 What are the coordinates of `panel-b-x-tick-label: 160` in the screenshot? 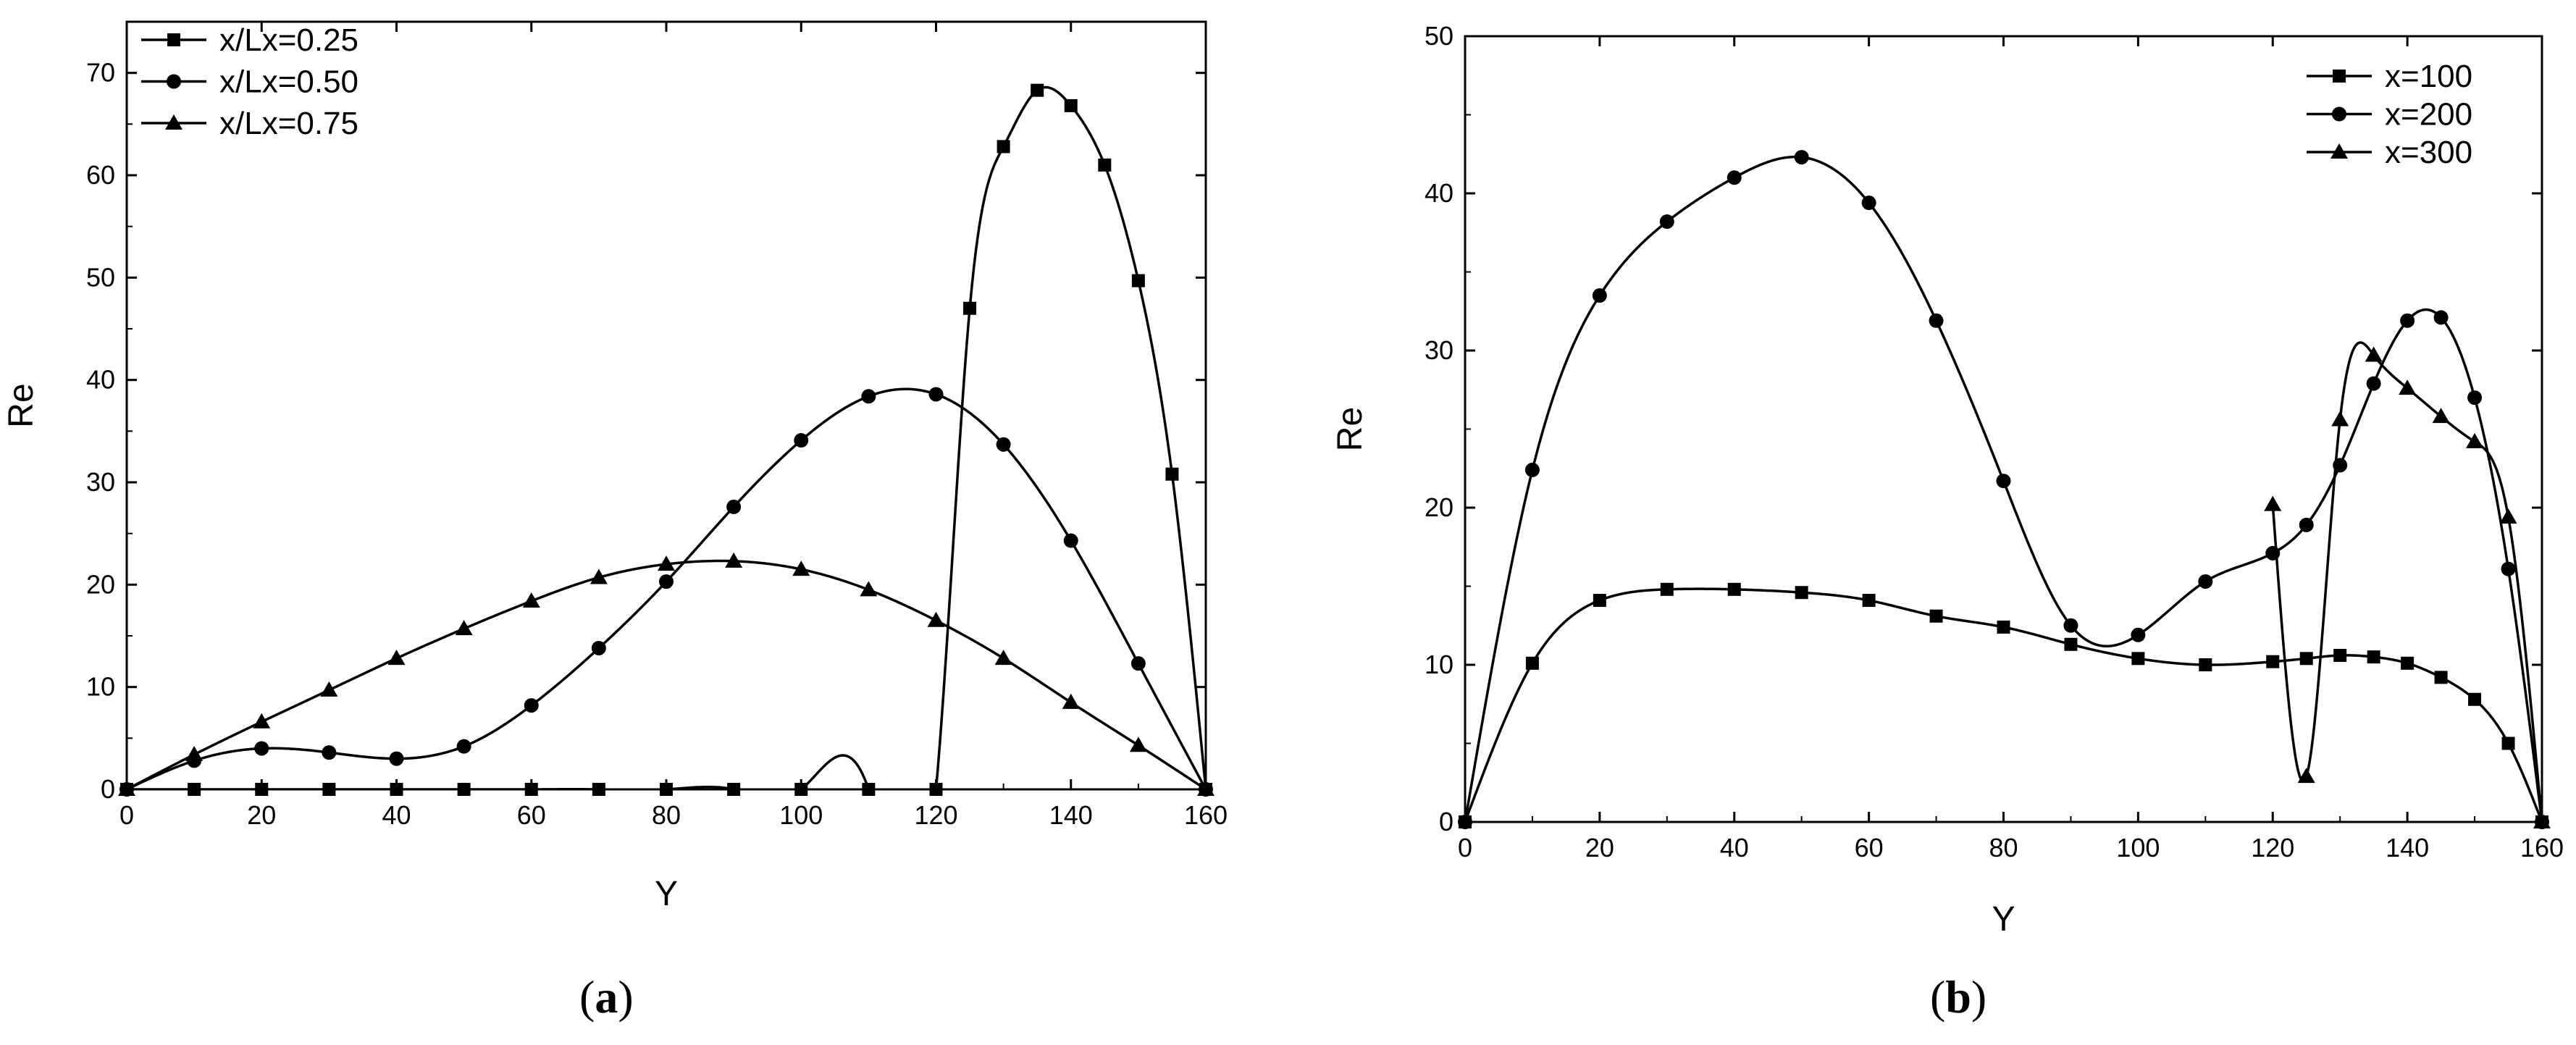 It's located at (2542, 848).